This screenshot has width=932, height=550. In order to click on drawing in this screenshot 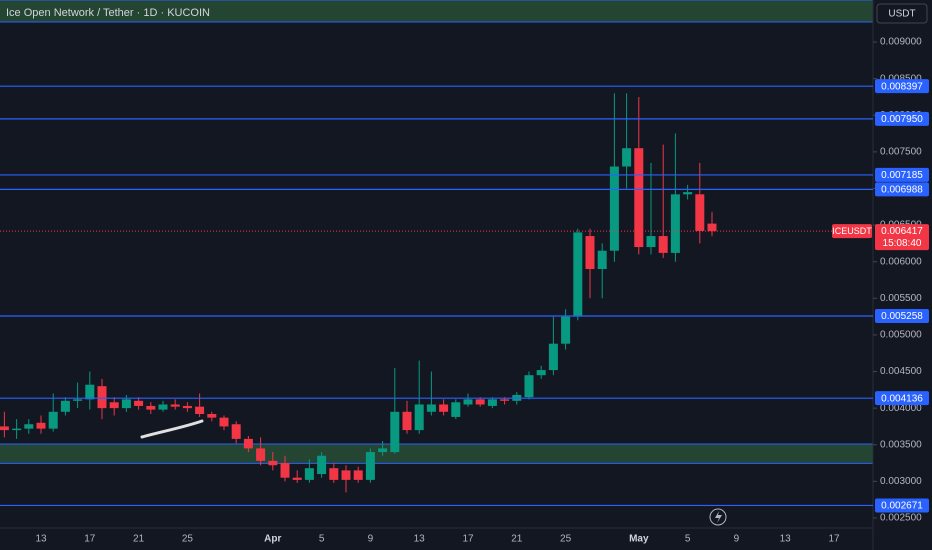, I will do `click(172, 429)`.